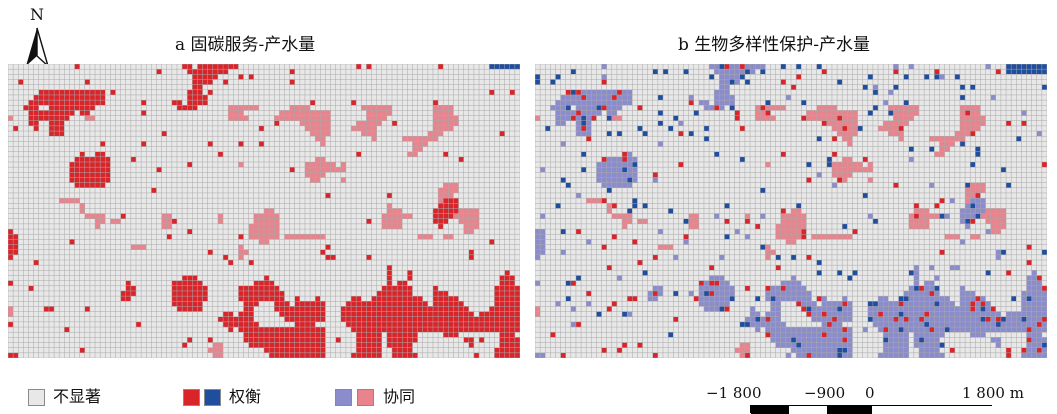 The width and height of the screenshot is (1057, 414). I want to click on legend-swatch-tradeoff-red, so click(191, 397).